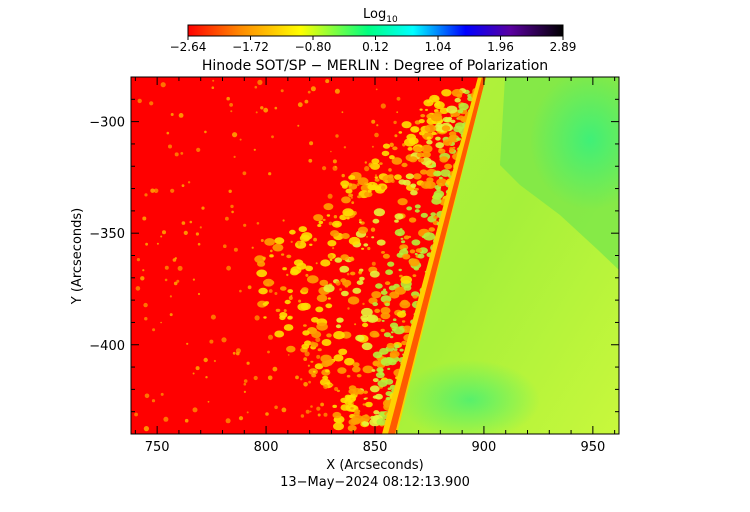  What do you see at coordinates (266, 447) in the screenshot?
I see `x-tick-label: 800` at bounding box center [266, 447].